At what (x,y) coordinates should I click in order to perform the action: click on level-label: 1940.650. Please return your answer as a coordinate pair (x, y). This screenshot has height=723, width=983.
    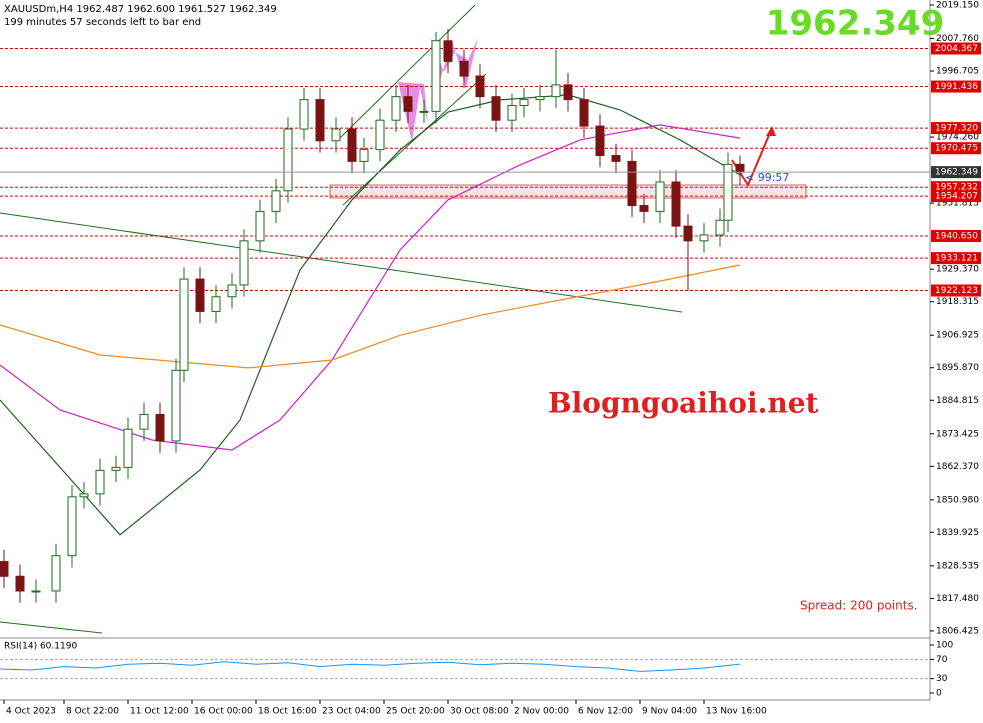
    Looking at the image, I should click on (956, 236).